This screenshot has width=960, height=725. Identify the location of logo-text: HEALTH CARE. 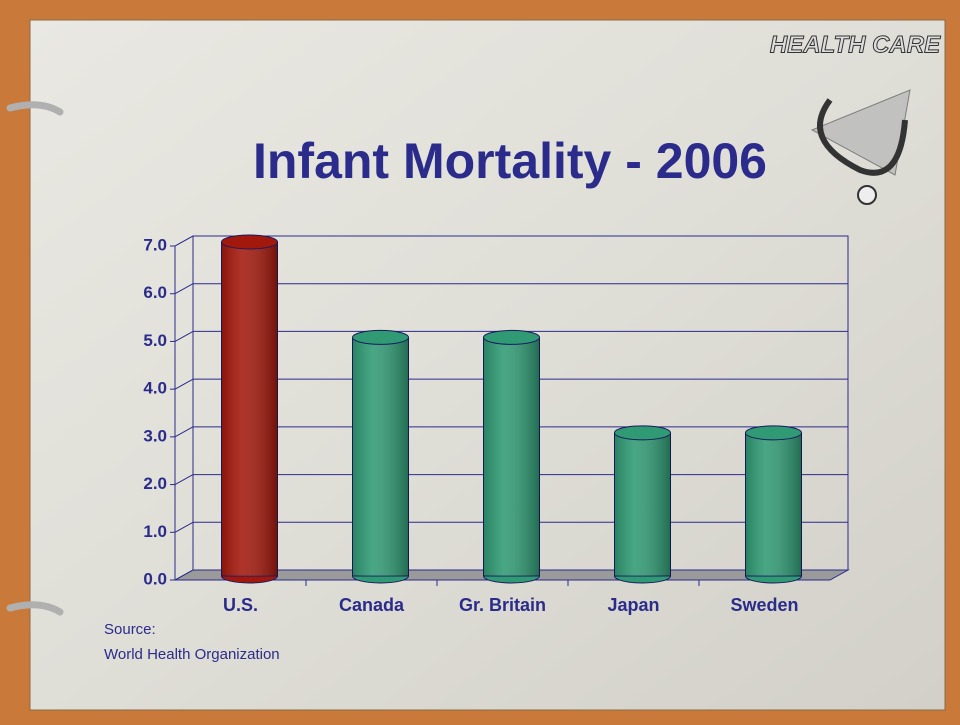
(855, 44).